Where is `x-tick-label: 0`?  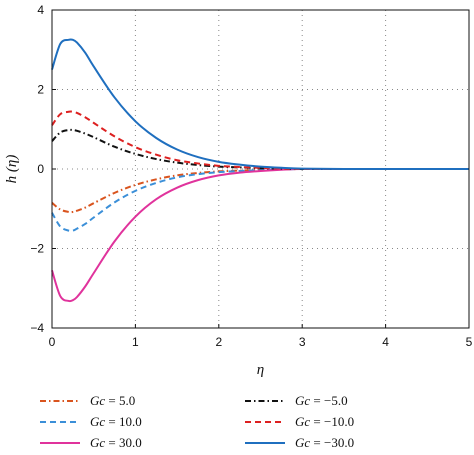
x-tick-label: 0 is located at coordinates (52, 342).